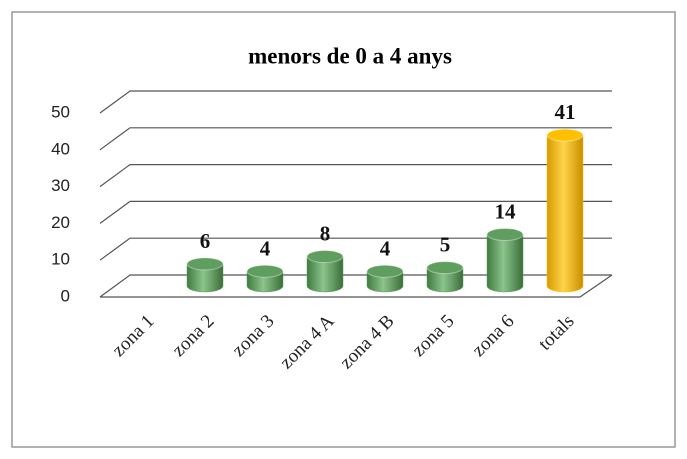 This screenshot has height=459, width=687. What do you see at coordinates (60, 259) in the screenshot?
I see `y-tick-label: 10` at bounding box center [60, 259].